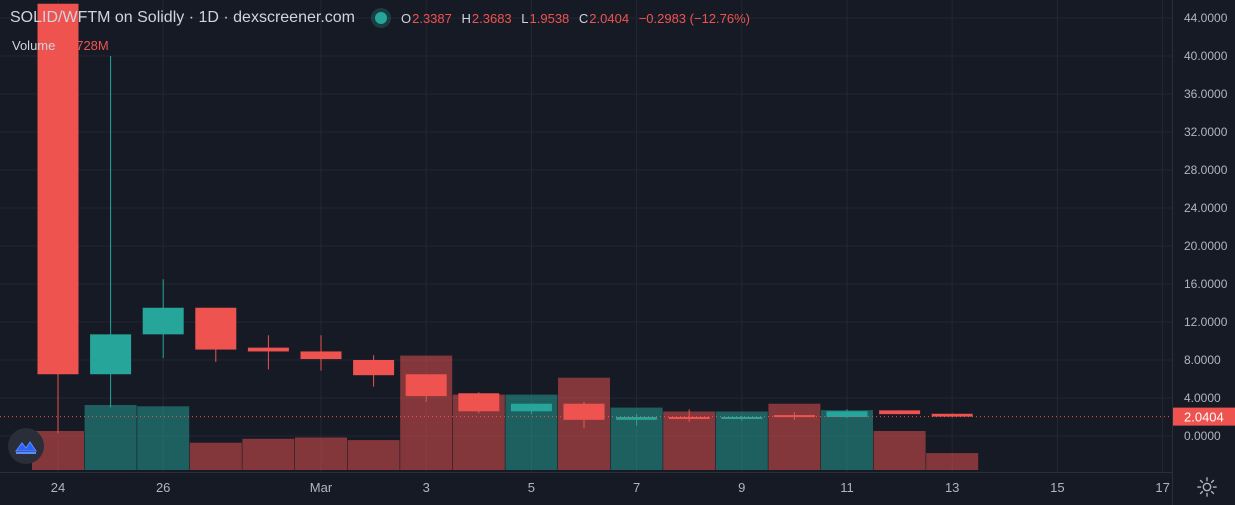  I want to click on y-tick-label: 24.0000, so click(1206, 208).